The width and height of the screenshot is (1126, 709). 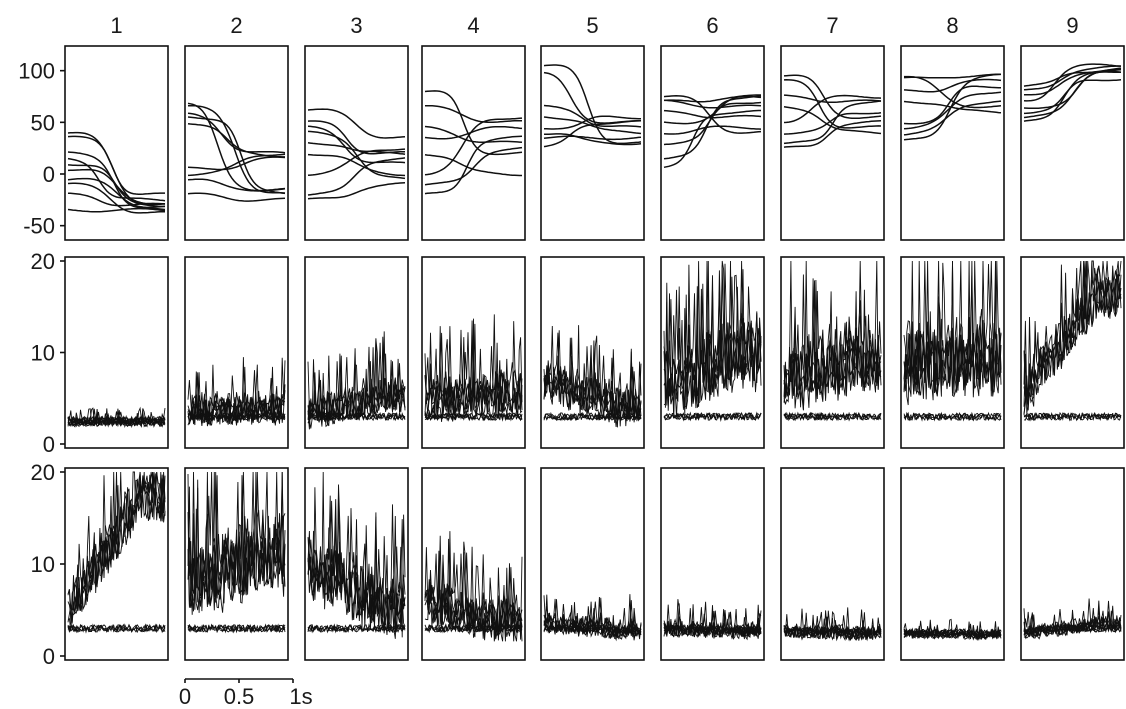 What do you see at coordinates (185, 696) in the screenshot?
I see `scale-bar-label-0: 0` at bounding box center [185, 696].